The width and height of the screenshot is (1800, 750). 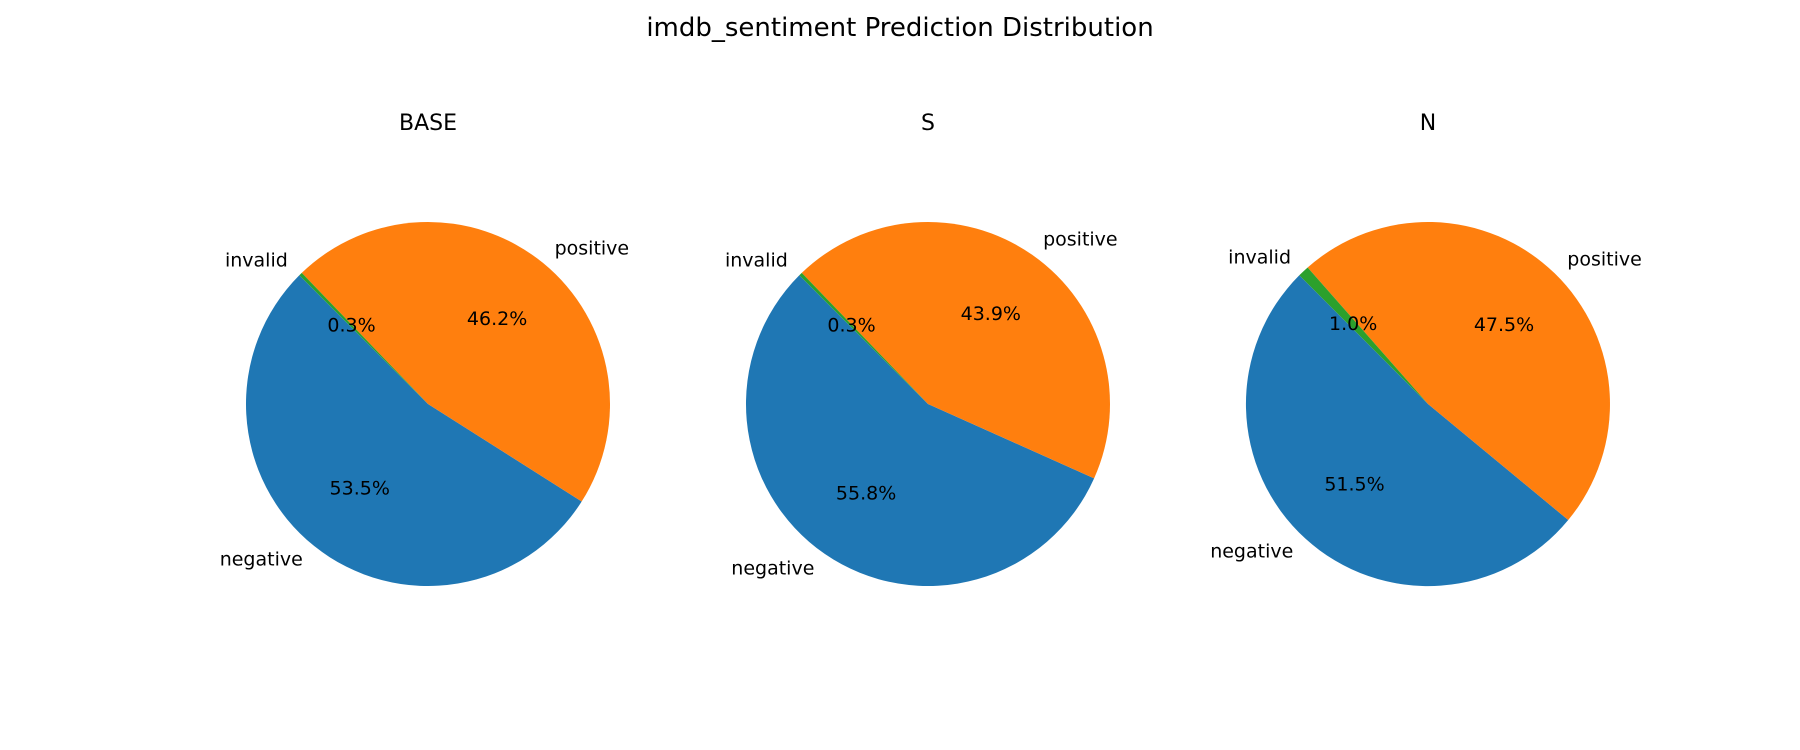 What do you see at coordinates (1504, 325) in the screenshot?
I see `slice-percent-positive: 47.5%` at bounding box center [1504, 325].